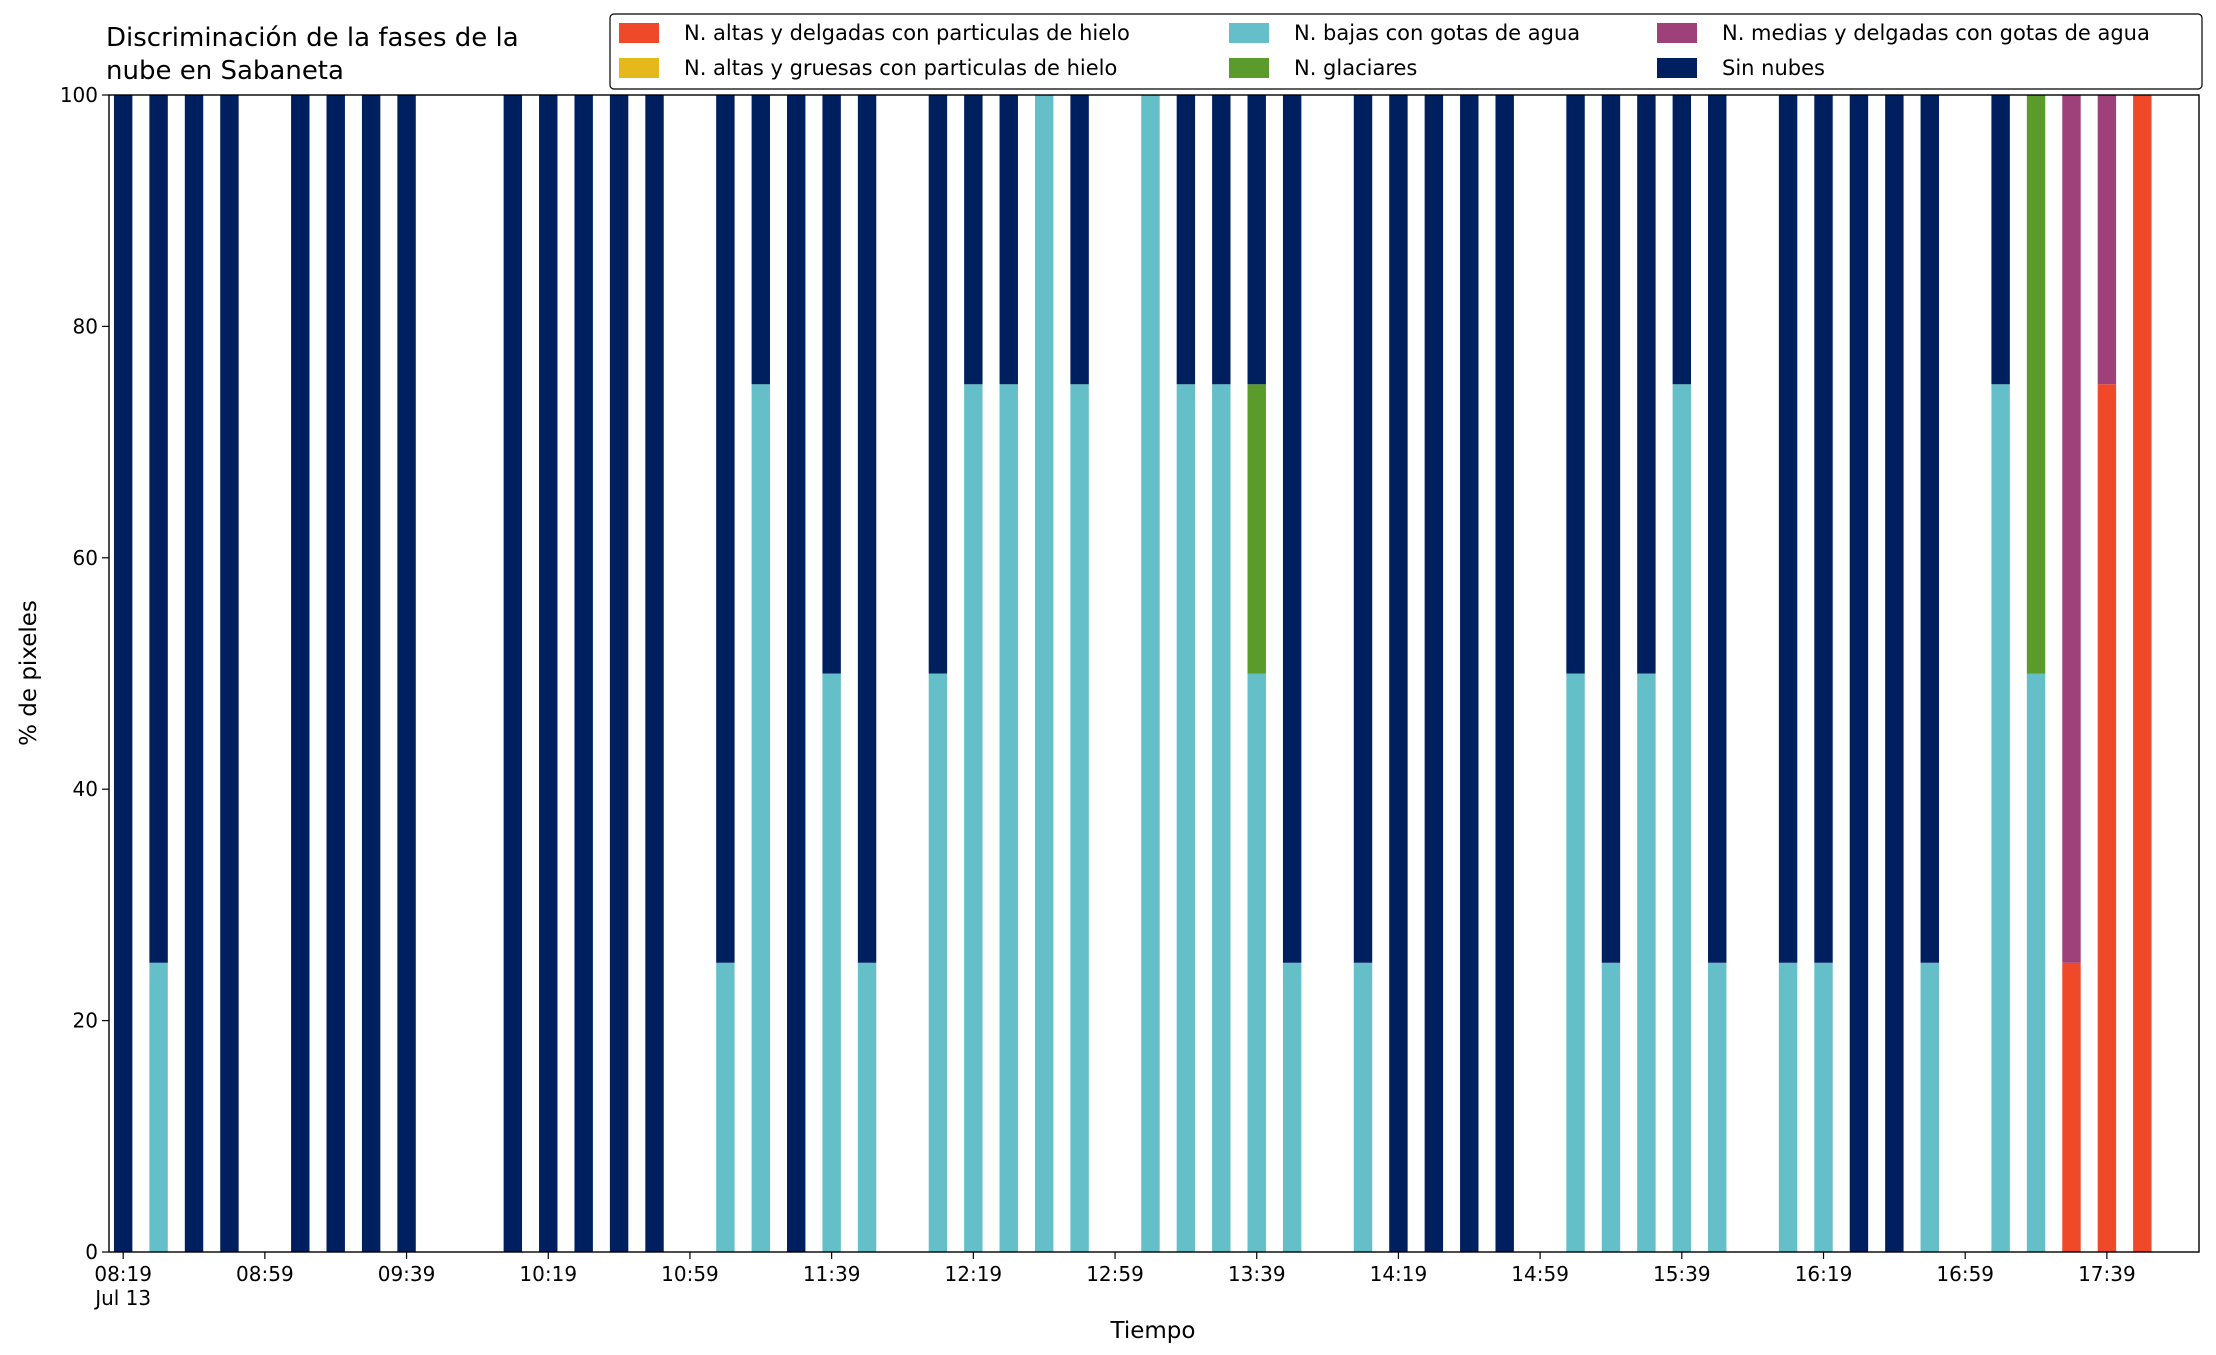  Describe the element at coordinates (1153, 1331) in the screenshot. I see `x-axis-label: Tiempo` at that location.